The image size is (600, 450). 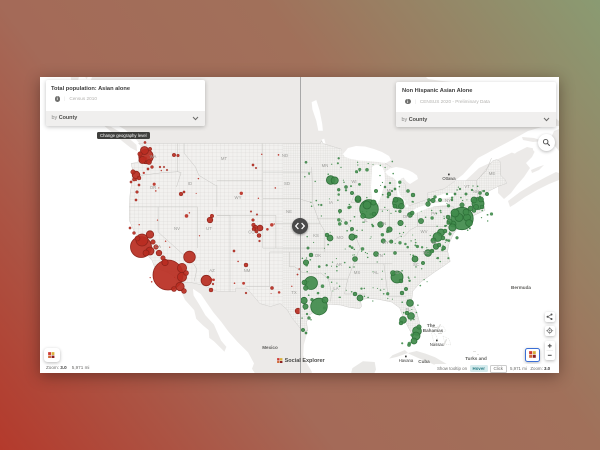 What do you see at coordinates (386, 242) in the screenshot?
I see `svg-text: KY` at bounding box center [386, 242].